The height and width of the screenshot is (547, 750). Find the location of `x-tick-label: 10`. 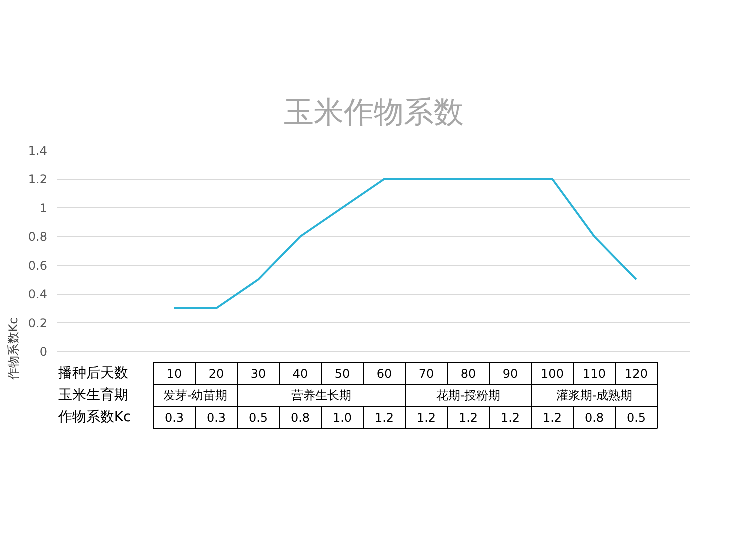

x-tick-label: 10 is located at coordinates (174, 374).